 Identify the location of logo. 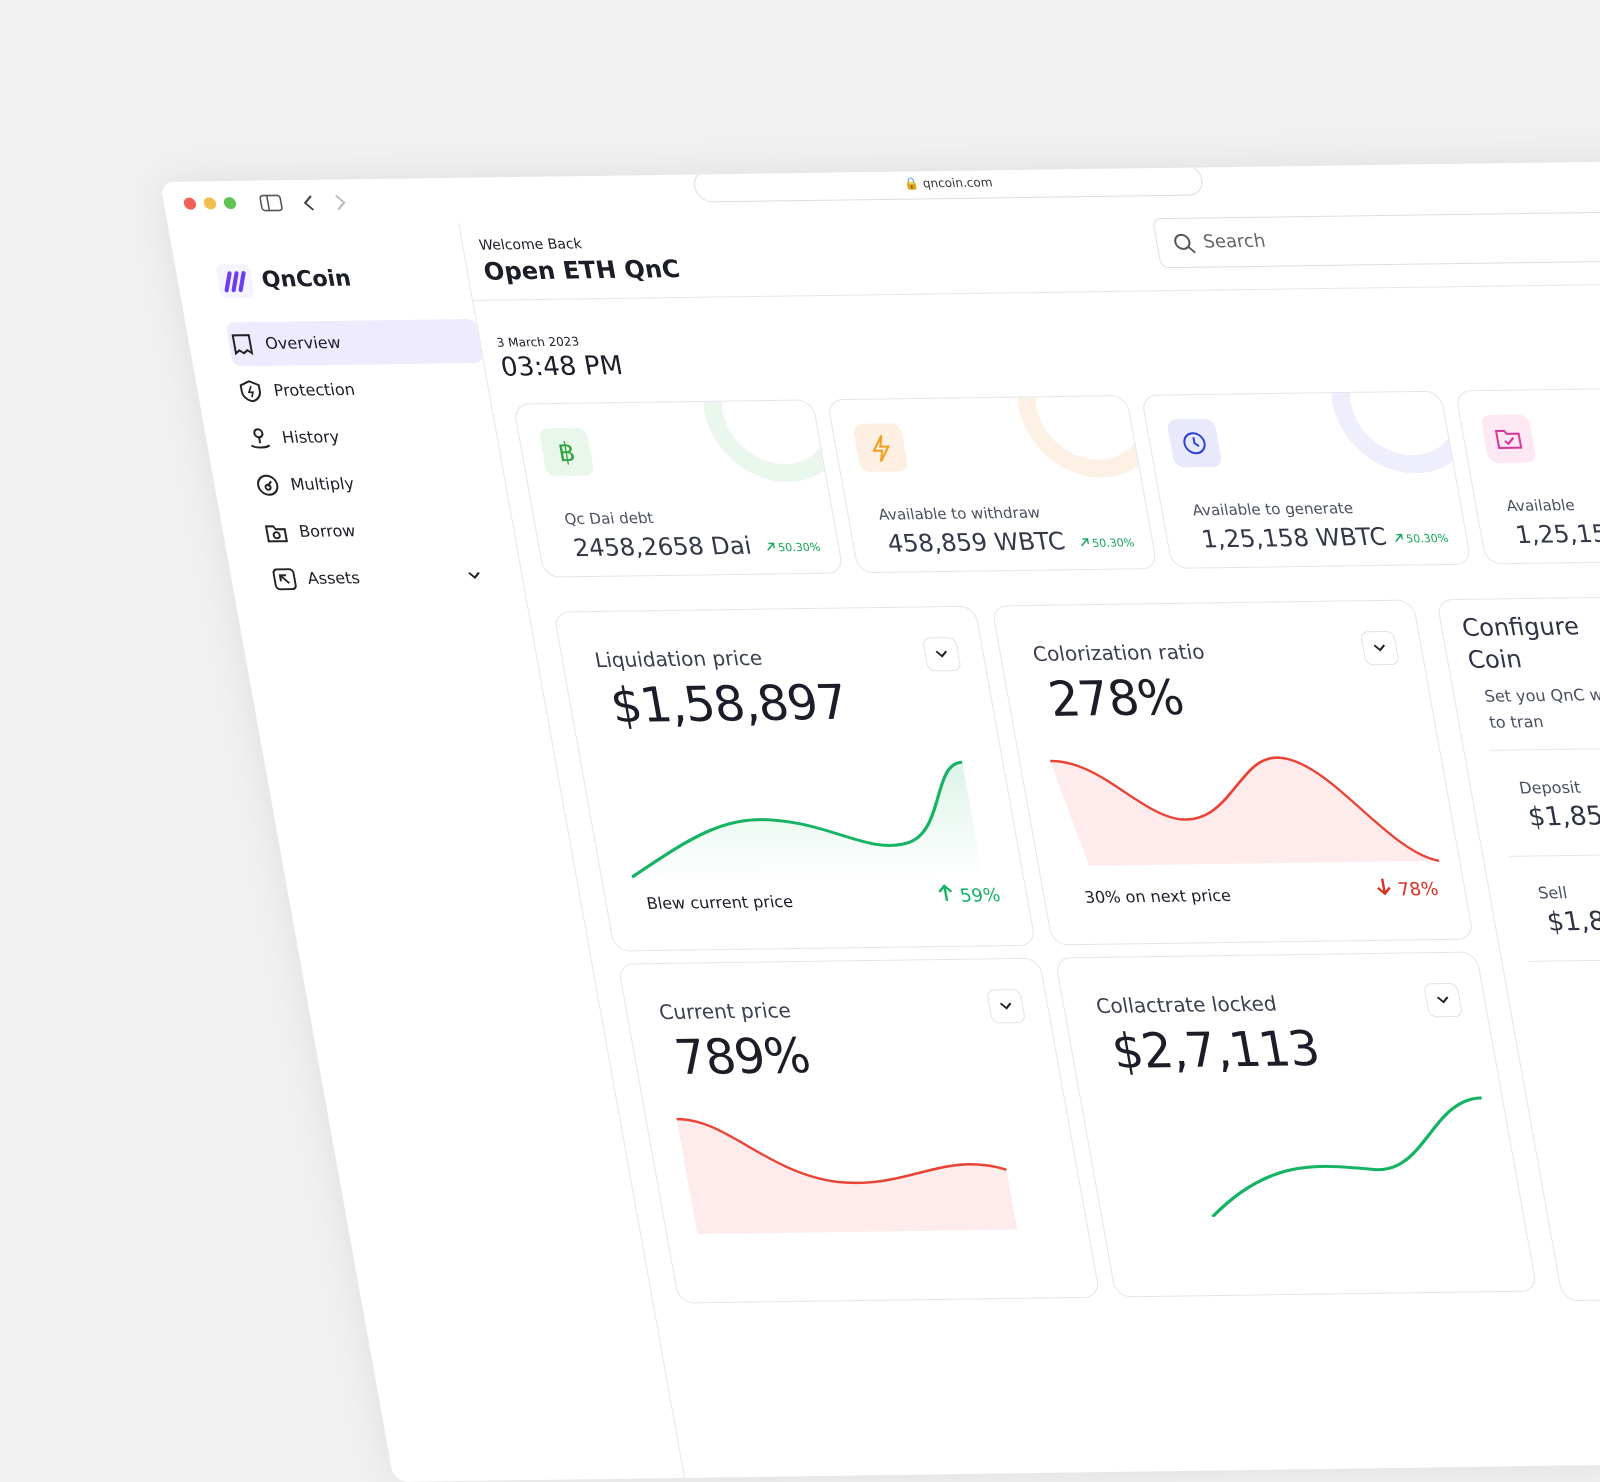
(235, 281).